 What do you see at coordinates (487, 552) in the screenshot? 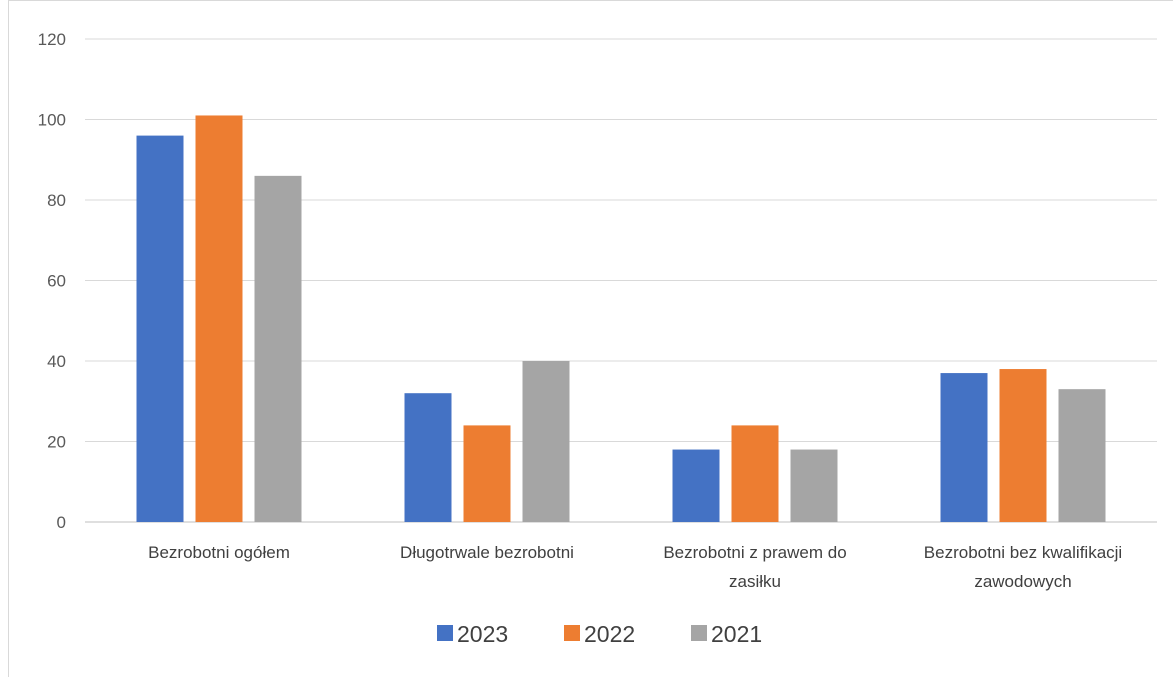
I see `x-tick-label: Długotrwale bezrobotni` at bounding box center [487, 552].